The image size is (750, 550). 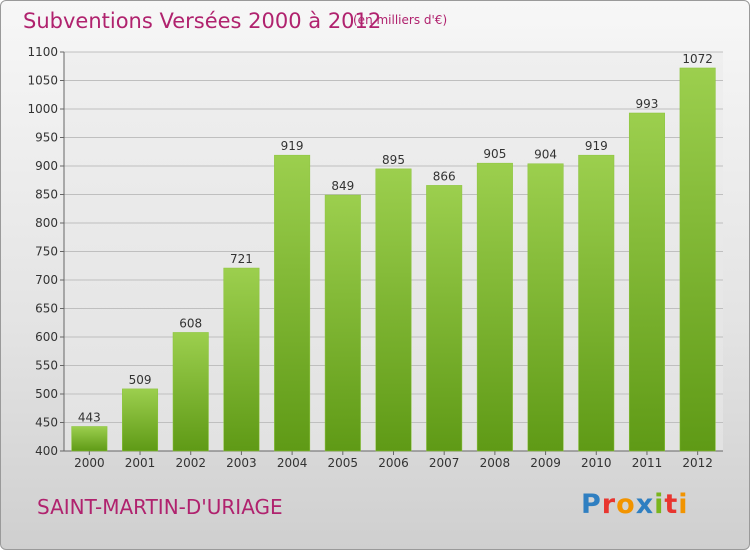 I want to click on y-tick-label: 450, so click(x=46, y=423).